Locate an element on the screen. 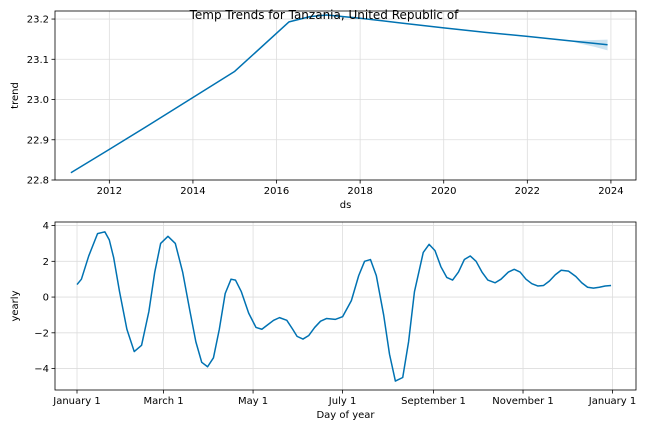 Image resolution: width=648 pixels, height=432 pixels. x-axis-label: Day of year is located at coordinates (345, 415).